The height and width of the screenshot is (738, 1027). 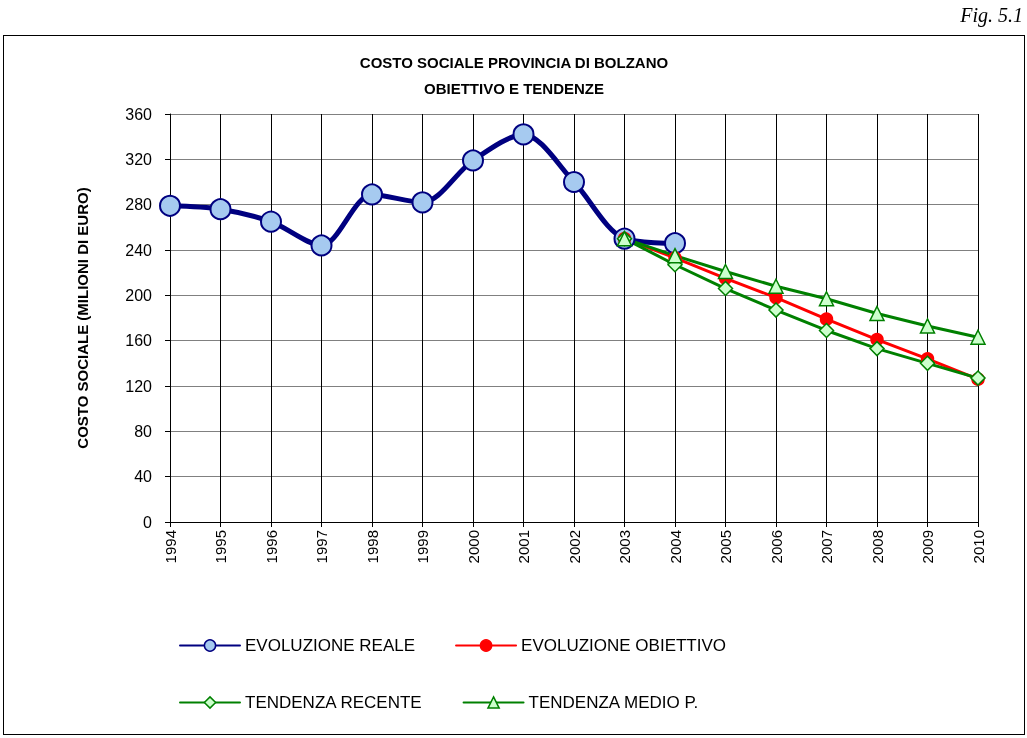 I want to click on x-tick-label: 1994, so click(x=170, y=547).